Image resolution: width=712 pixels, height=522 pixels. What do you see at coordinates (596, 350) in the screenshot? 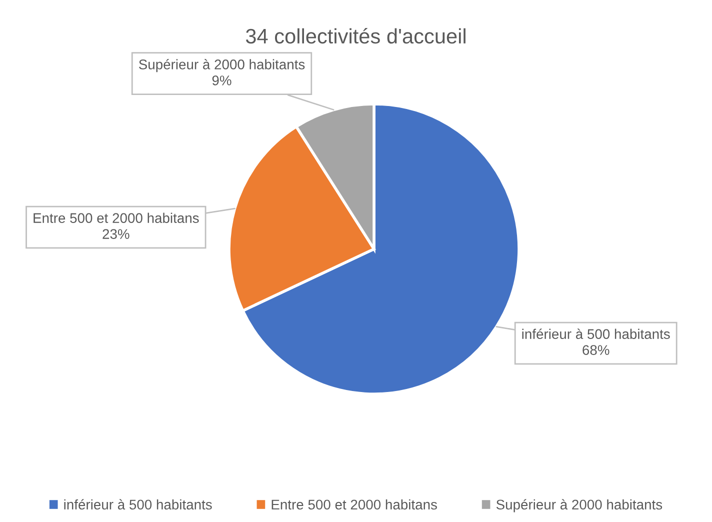
I see `data-label: 68%` at bounding box center [596, 350].